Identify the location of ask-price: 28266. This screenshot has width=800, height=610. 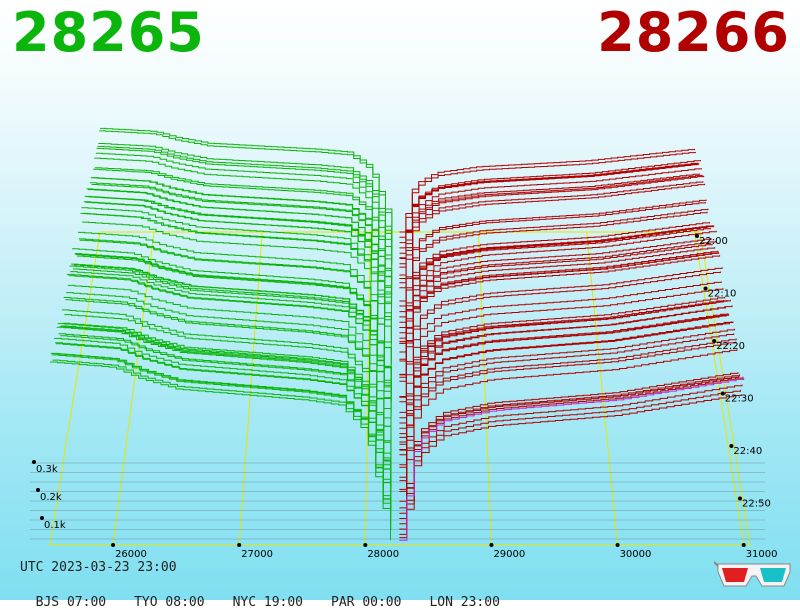
(693, 32).